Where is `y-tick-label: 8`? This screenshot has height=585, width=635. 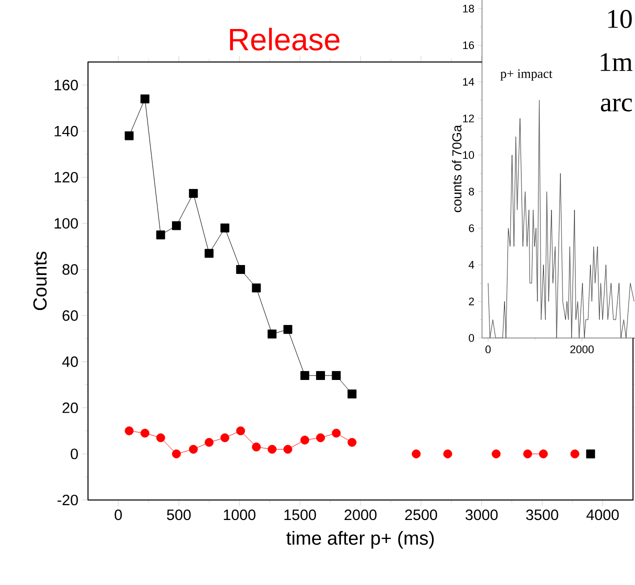 y-tick-label: 8 is located at coordinates (471, 192).